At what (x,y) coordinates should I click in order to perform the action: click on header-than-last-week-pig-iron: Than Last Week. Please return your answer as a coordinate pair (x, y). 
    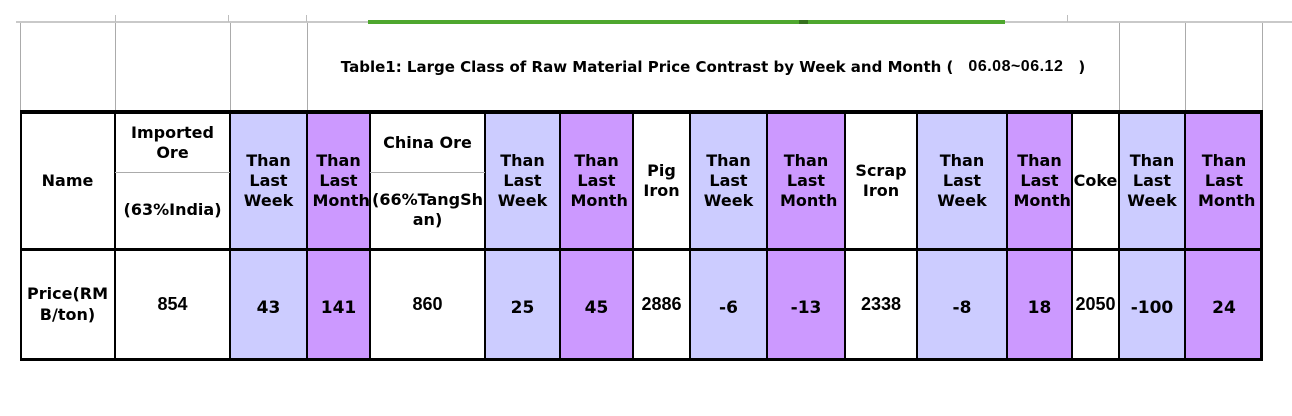
    Looking at the image, I should click on (728, 181).